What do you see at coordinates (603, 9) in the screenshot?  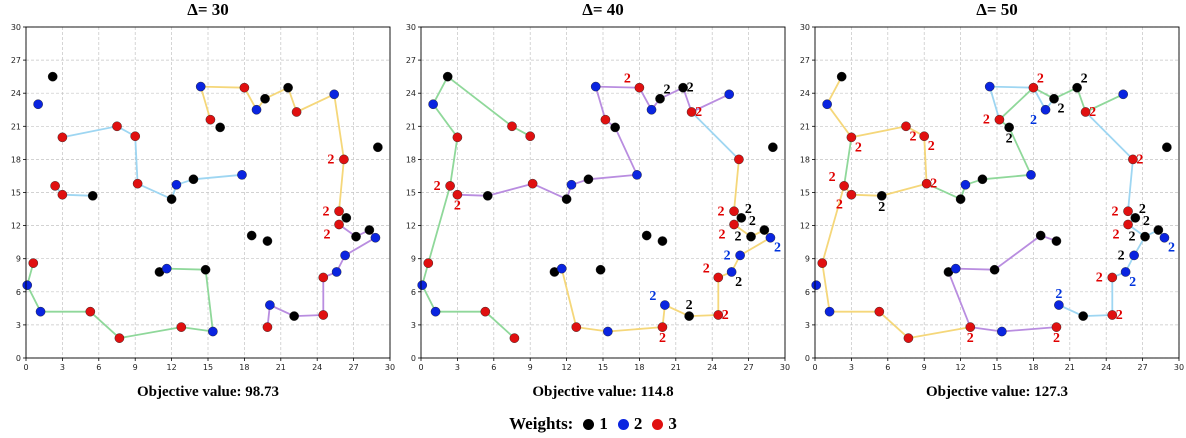 I see `chart-title: Δ= 40` at bounding box center [603, 9].